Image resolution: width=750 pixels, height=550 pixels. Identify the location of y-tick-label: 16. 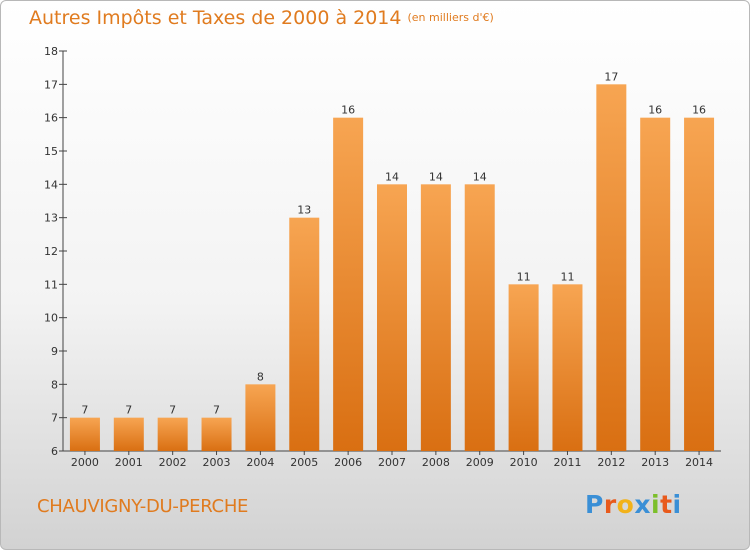
(51, 118).